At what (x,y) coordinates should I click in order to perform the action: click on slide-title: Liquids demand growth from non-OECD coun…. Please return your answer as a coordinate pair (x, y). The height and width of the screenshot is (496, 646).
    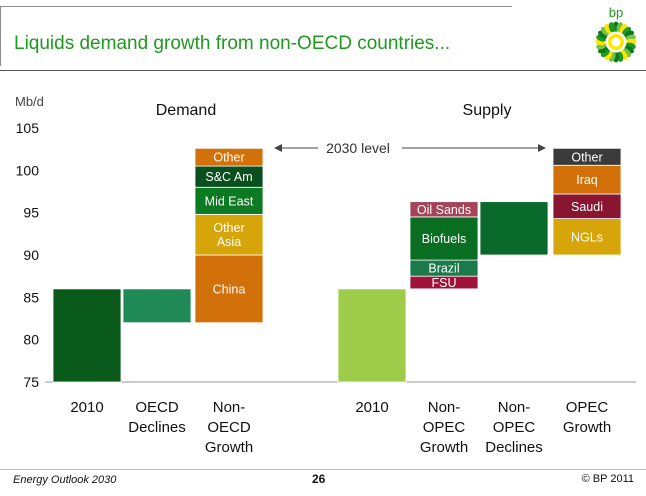
    Looking at the image, I should click on (232, 43).